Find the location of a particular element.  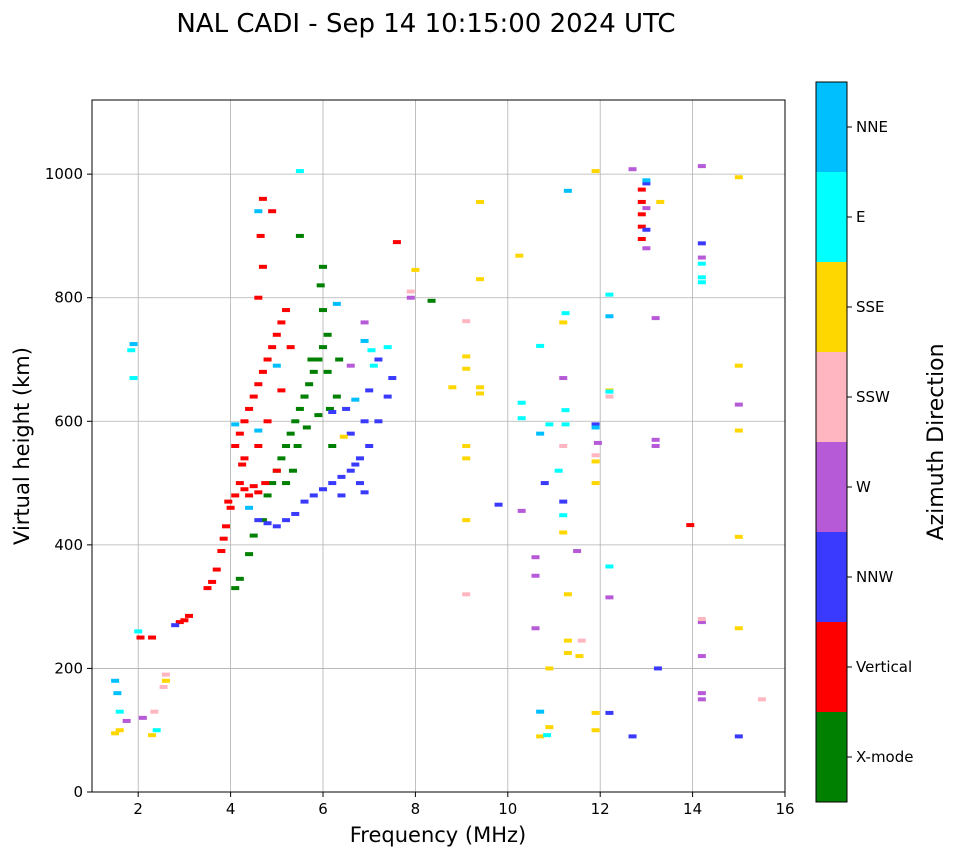

y-axis-ticks: 0 200 400 600 800 1000 is located at coordinates (68, 483).